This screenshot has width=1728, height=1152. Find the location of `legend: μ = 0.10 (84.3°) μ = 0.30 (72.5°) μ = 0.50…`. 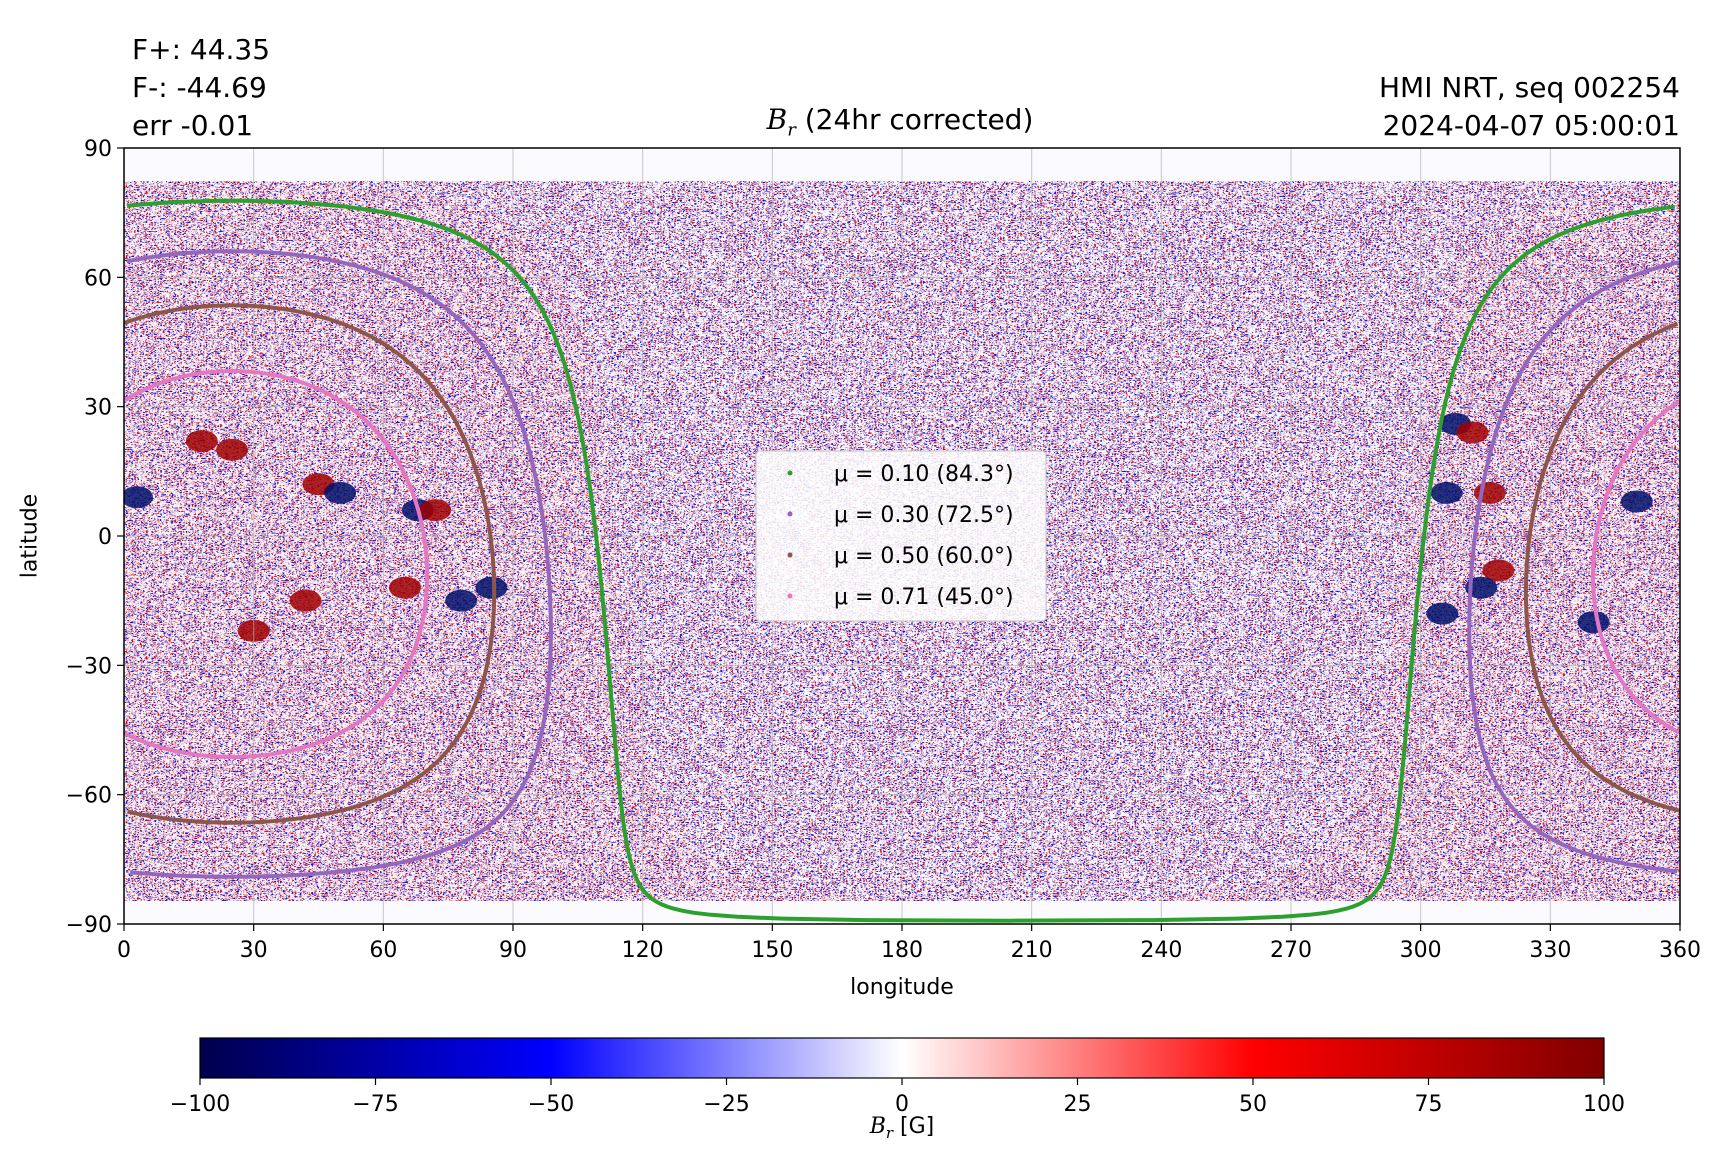

legend: μ = 0.10 (84.3°) μ = 0.30 (72.5°) μ = 0.50… is located at coordinates (901, 536).